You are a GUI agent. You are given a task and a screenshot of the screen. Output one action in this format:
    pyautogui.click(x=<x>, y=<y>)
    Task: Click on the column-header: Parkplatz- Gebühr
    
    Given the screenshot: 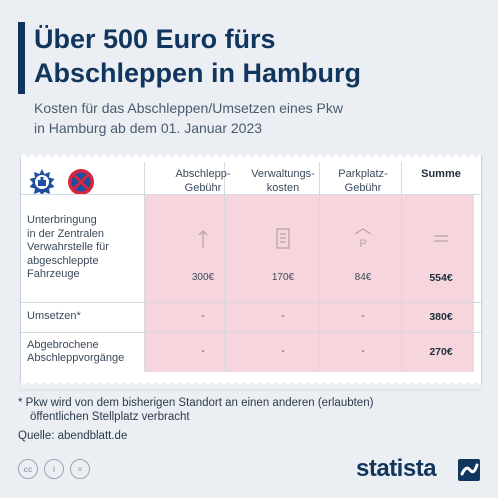 What is the action you would take?
    pyautogui.click(x=363, y=181)
    